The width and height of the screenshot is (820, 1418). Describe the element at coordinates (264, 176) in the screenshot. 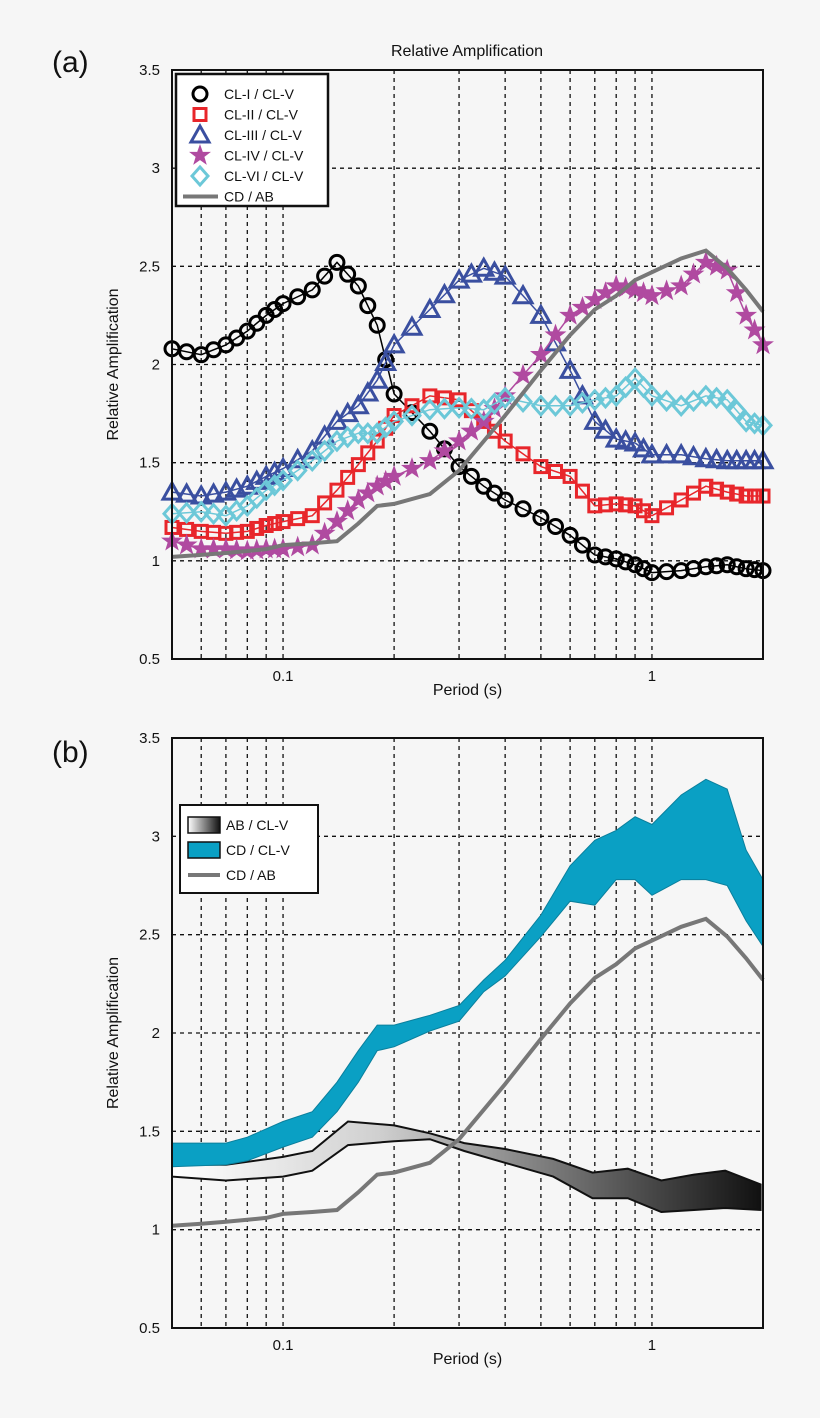

I see `legend-label: CL-VI / CL-V` at that location.